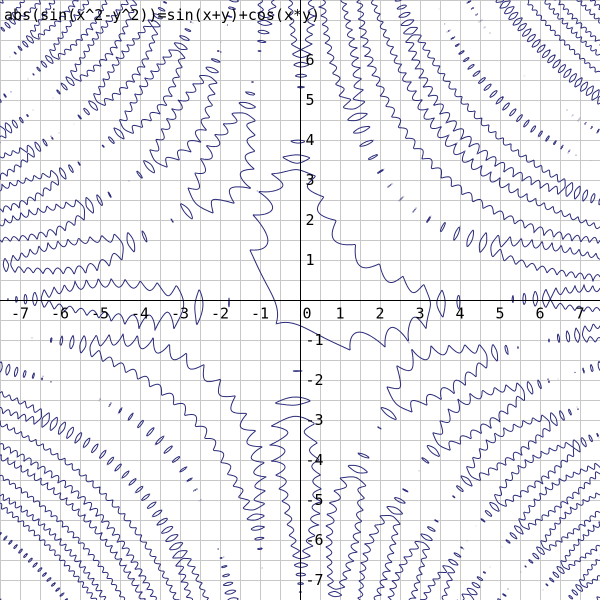 This screenshot has height=600, width=600. I want to click on x-tick-label: 3, so click(419, 314).